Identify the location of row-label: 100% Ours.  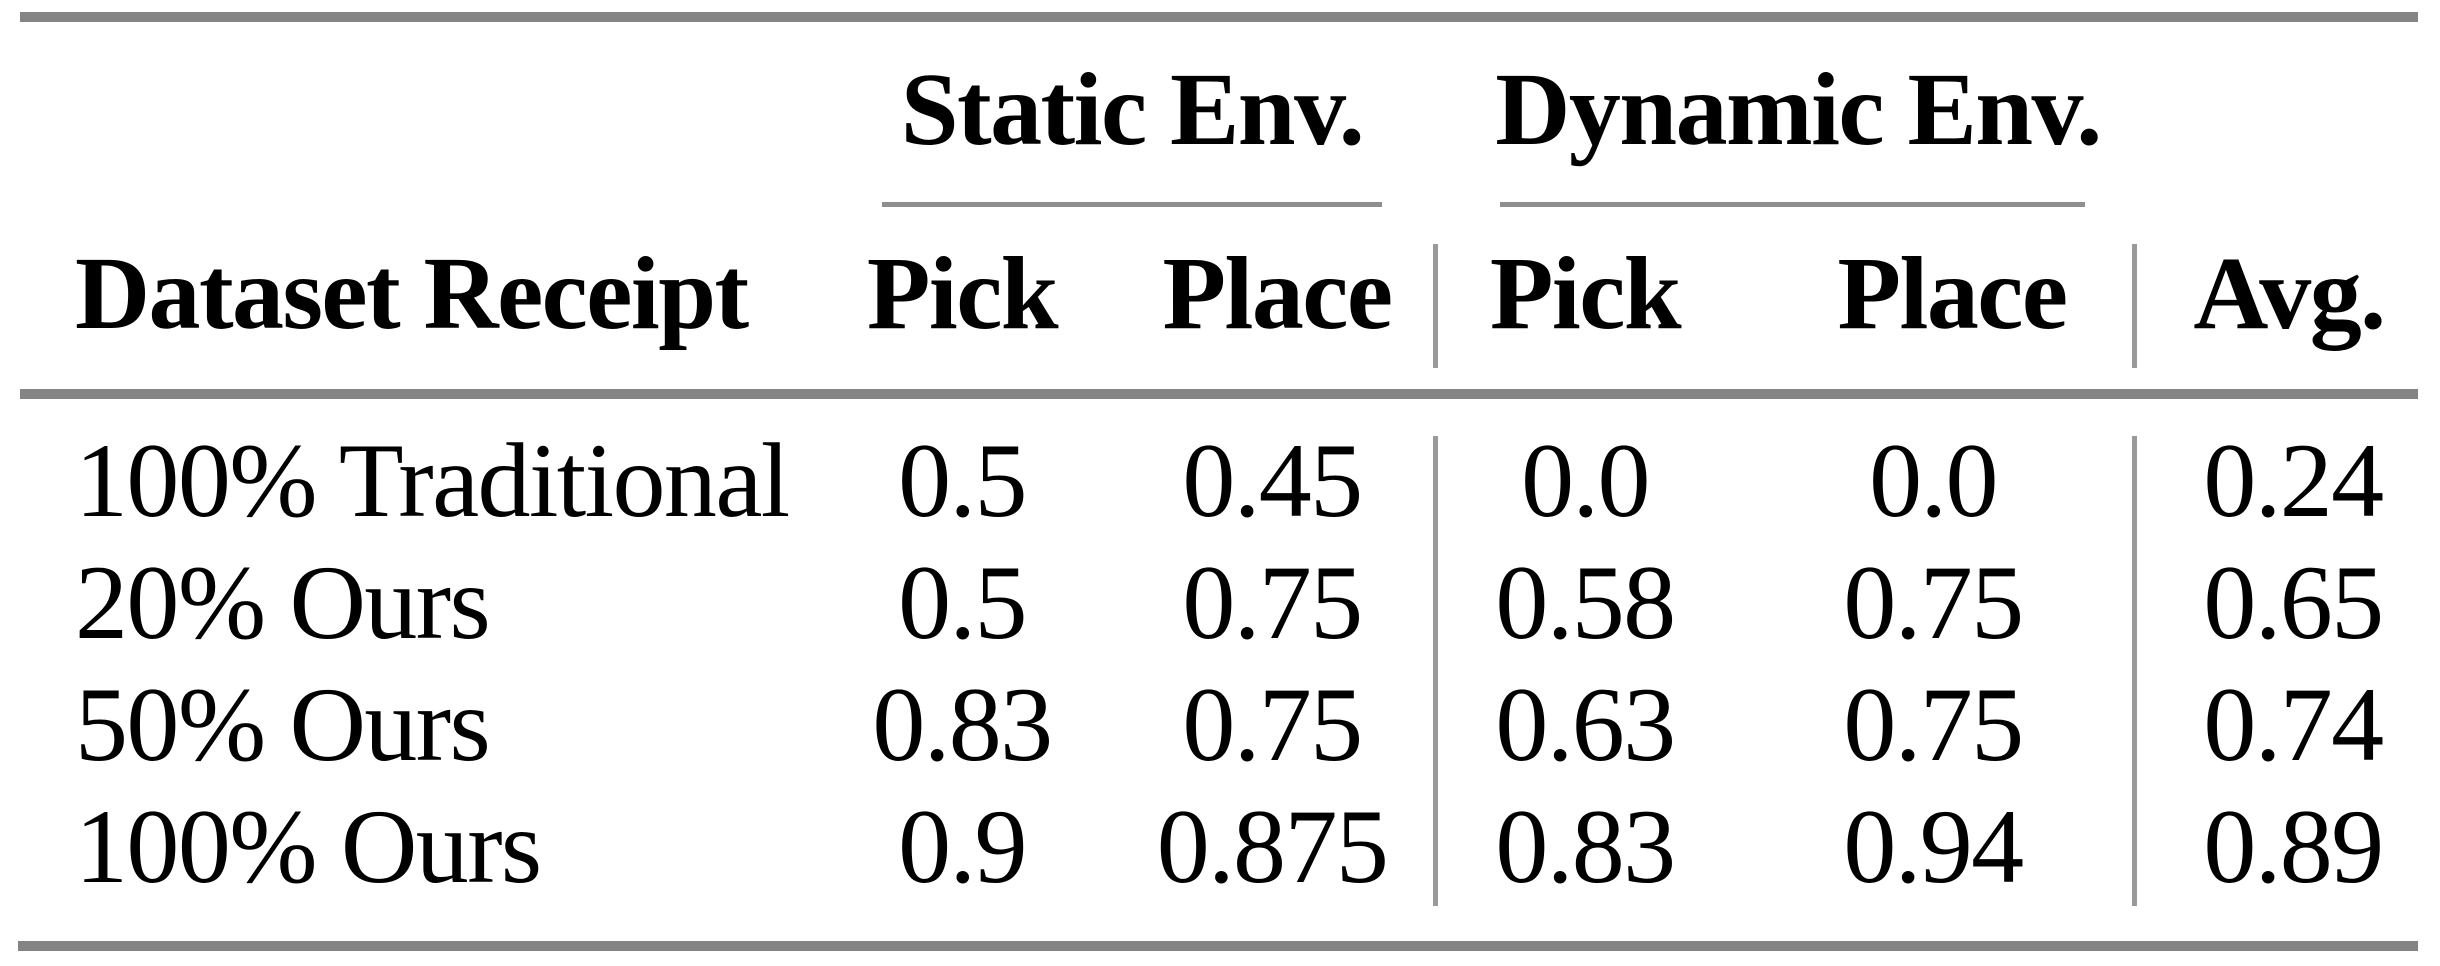
(308, 846).